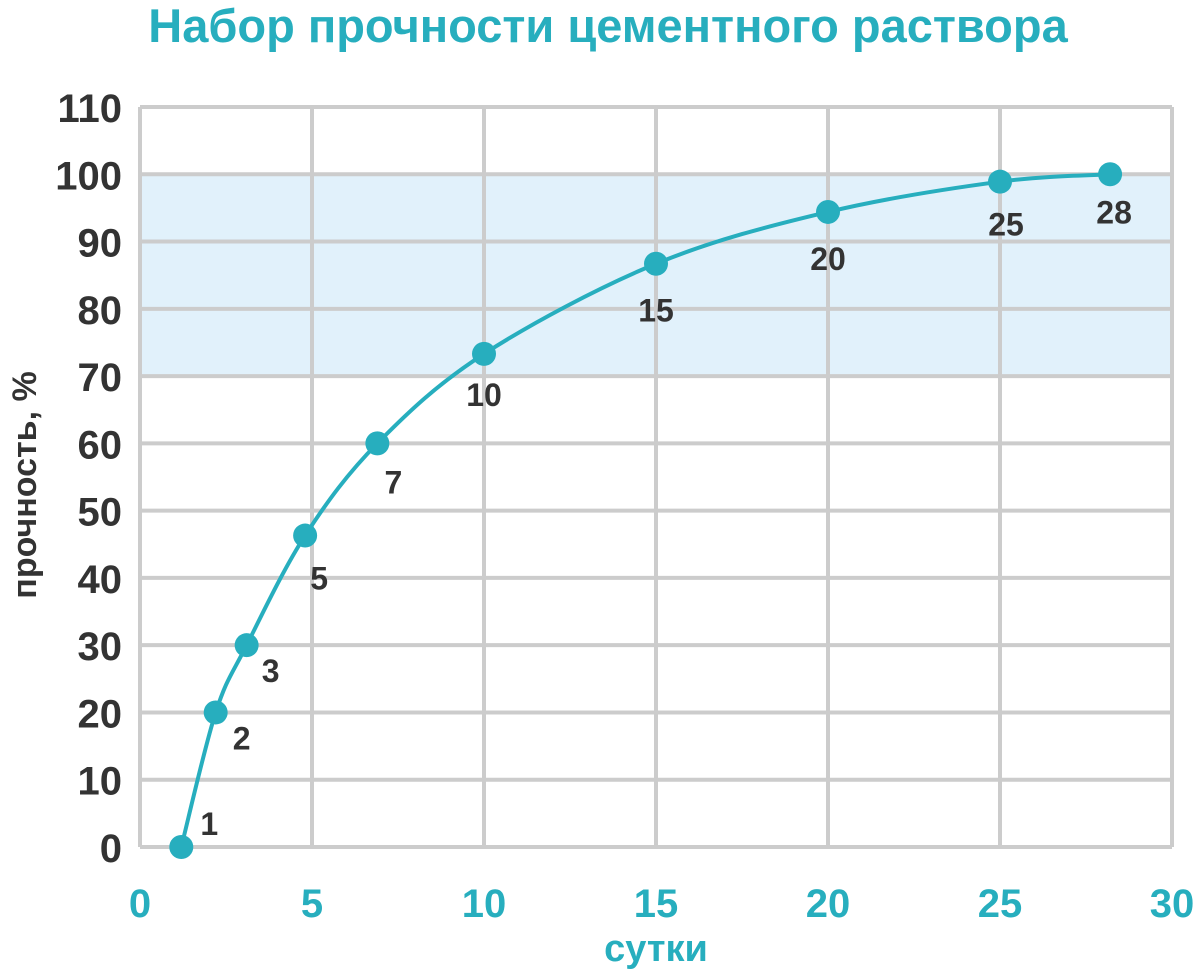  What do you see at coordinates (100, 580) in the screenshot?
I see `y-tick-label-40: 40` at bounding box center [100, 580].